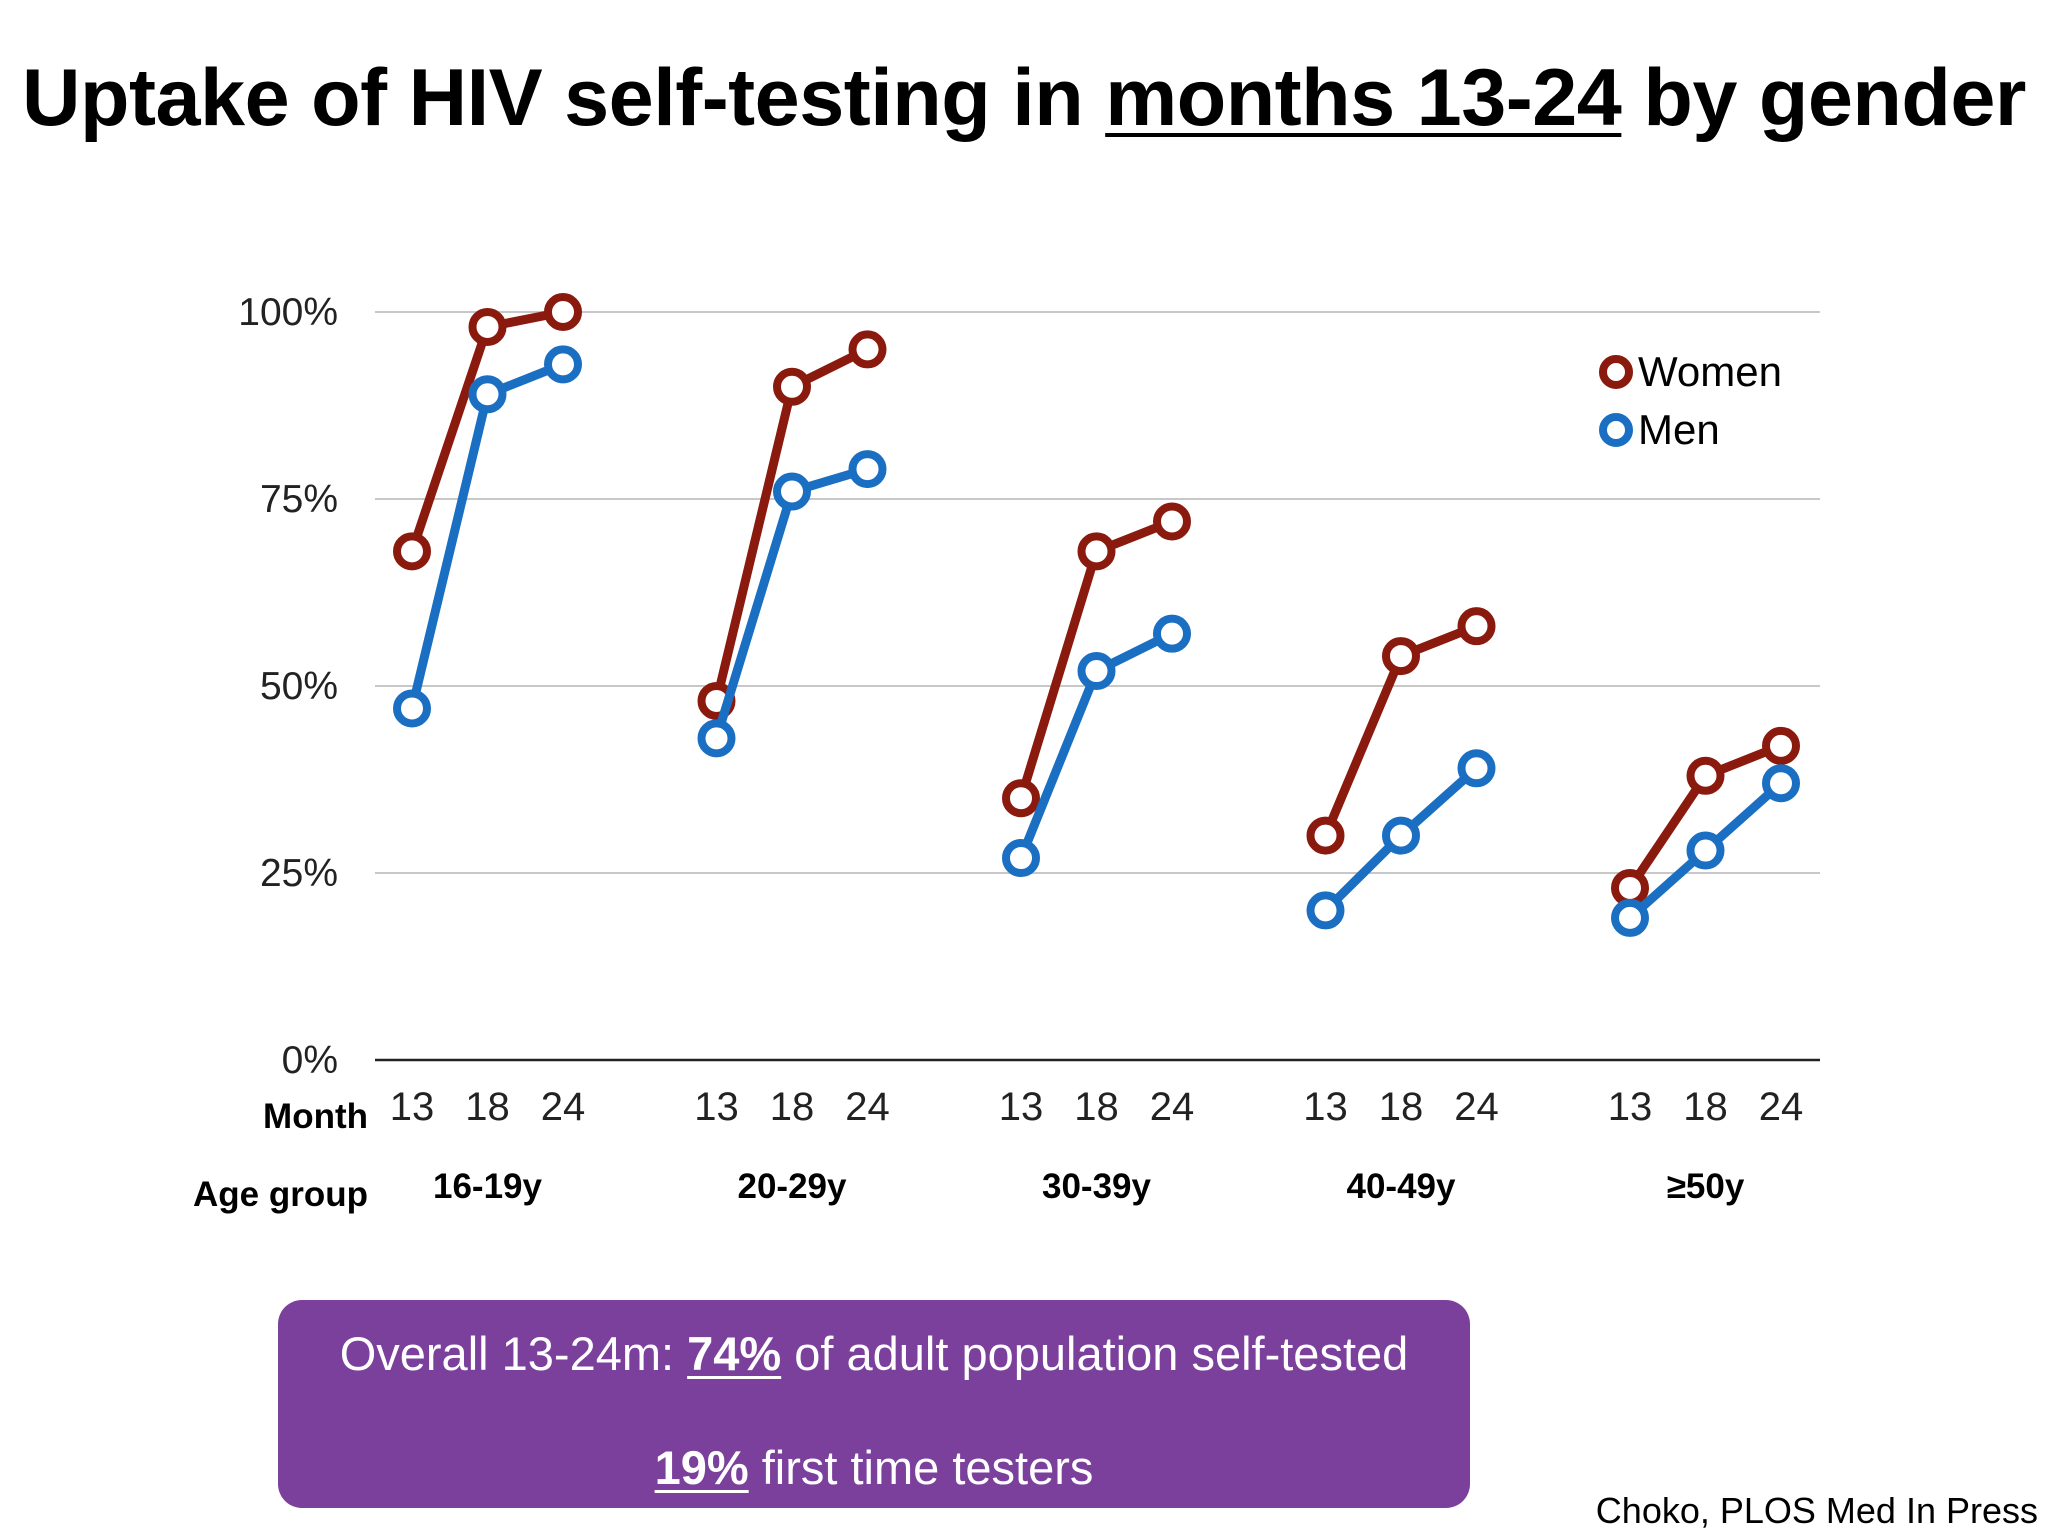 The width and height of the screenshot is (2048, 1536). What do you see at coordinates (299, 873) in the screenshot?
I see `y-tick-label-1: 25%` at bounding box center [299, 873].